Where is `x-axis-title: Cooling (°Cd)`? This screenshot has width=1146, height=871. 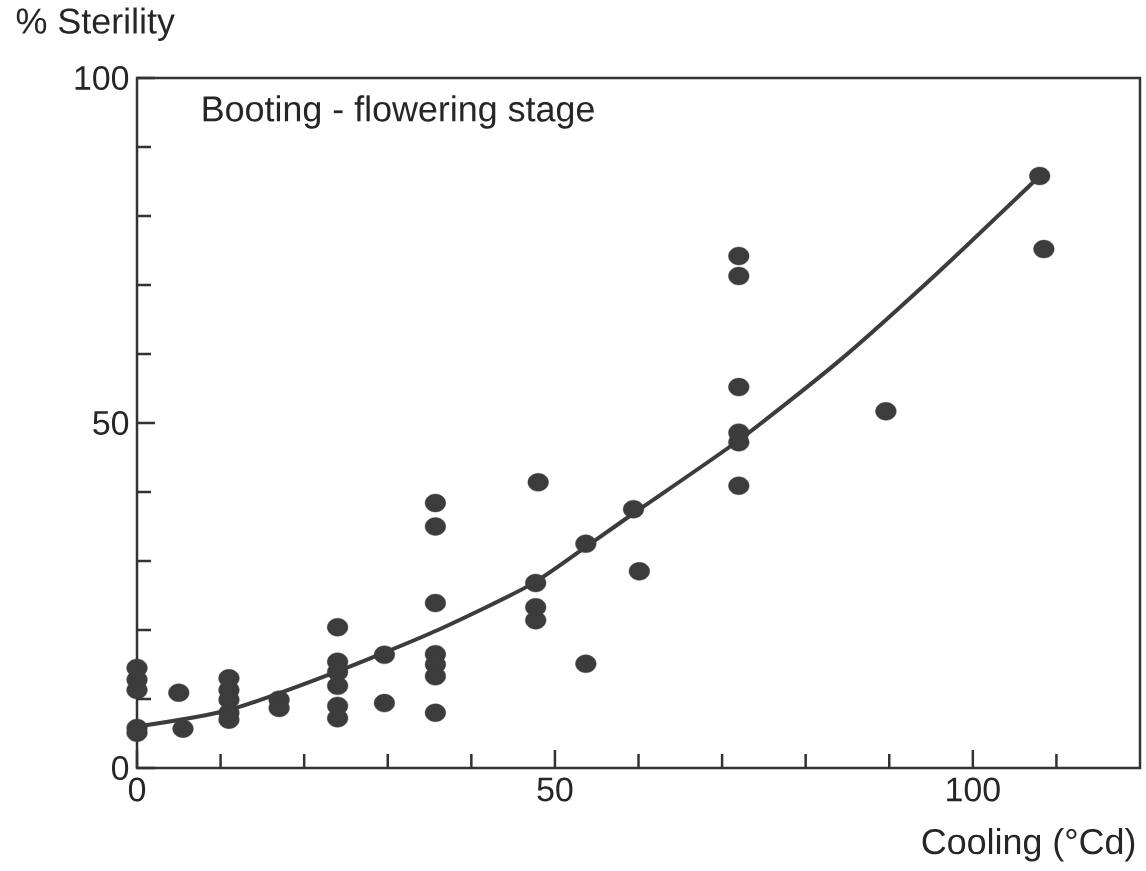 x-axis-title: Cooling (°Cd) is located at coordinates (1028, 845).